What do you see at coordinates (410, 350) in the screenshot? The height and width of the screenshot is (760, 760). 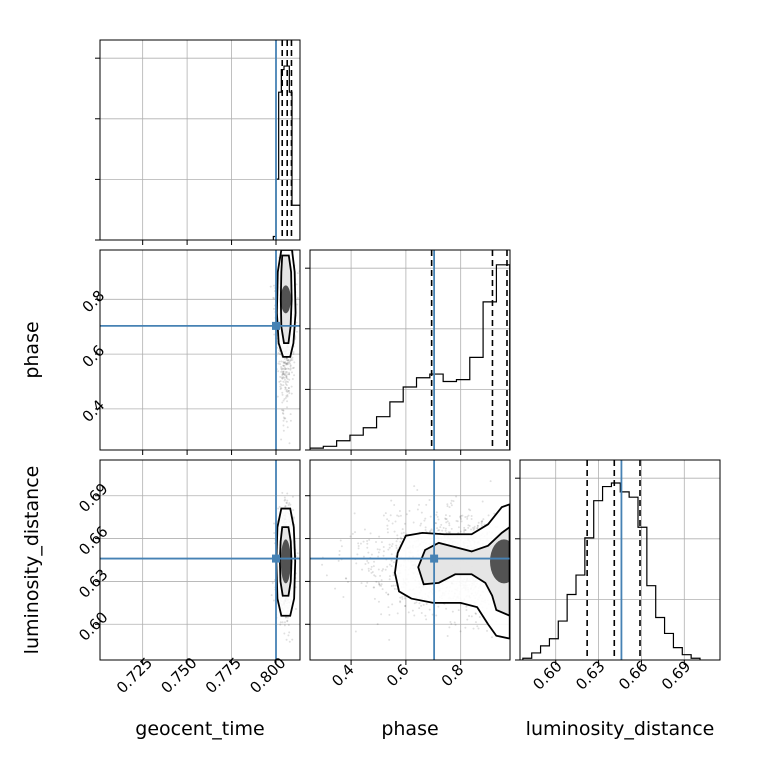 I see `marginal-panel-phase-frame` at bounding box center [410, 350].